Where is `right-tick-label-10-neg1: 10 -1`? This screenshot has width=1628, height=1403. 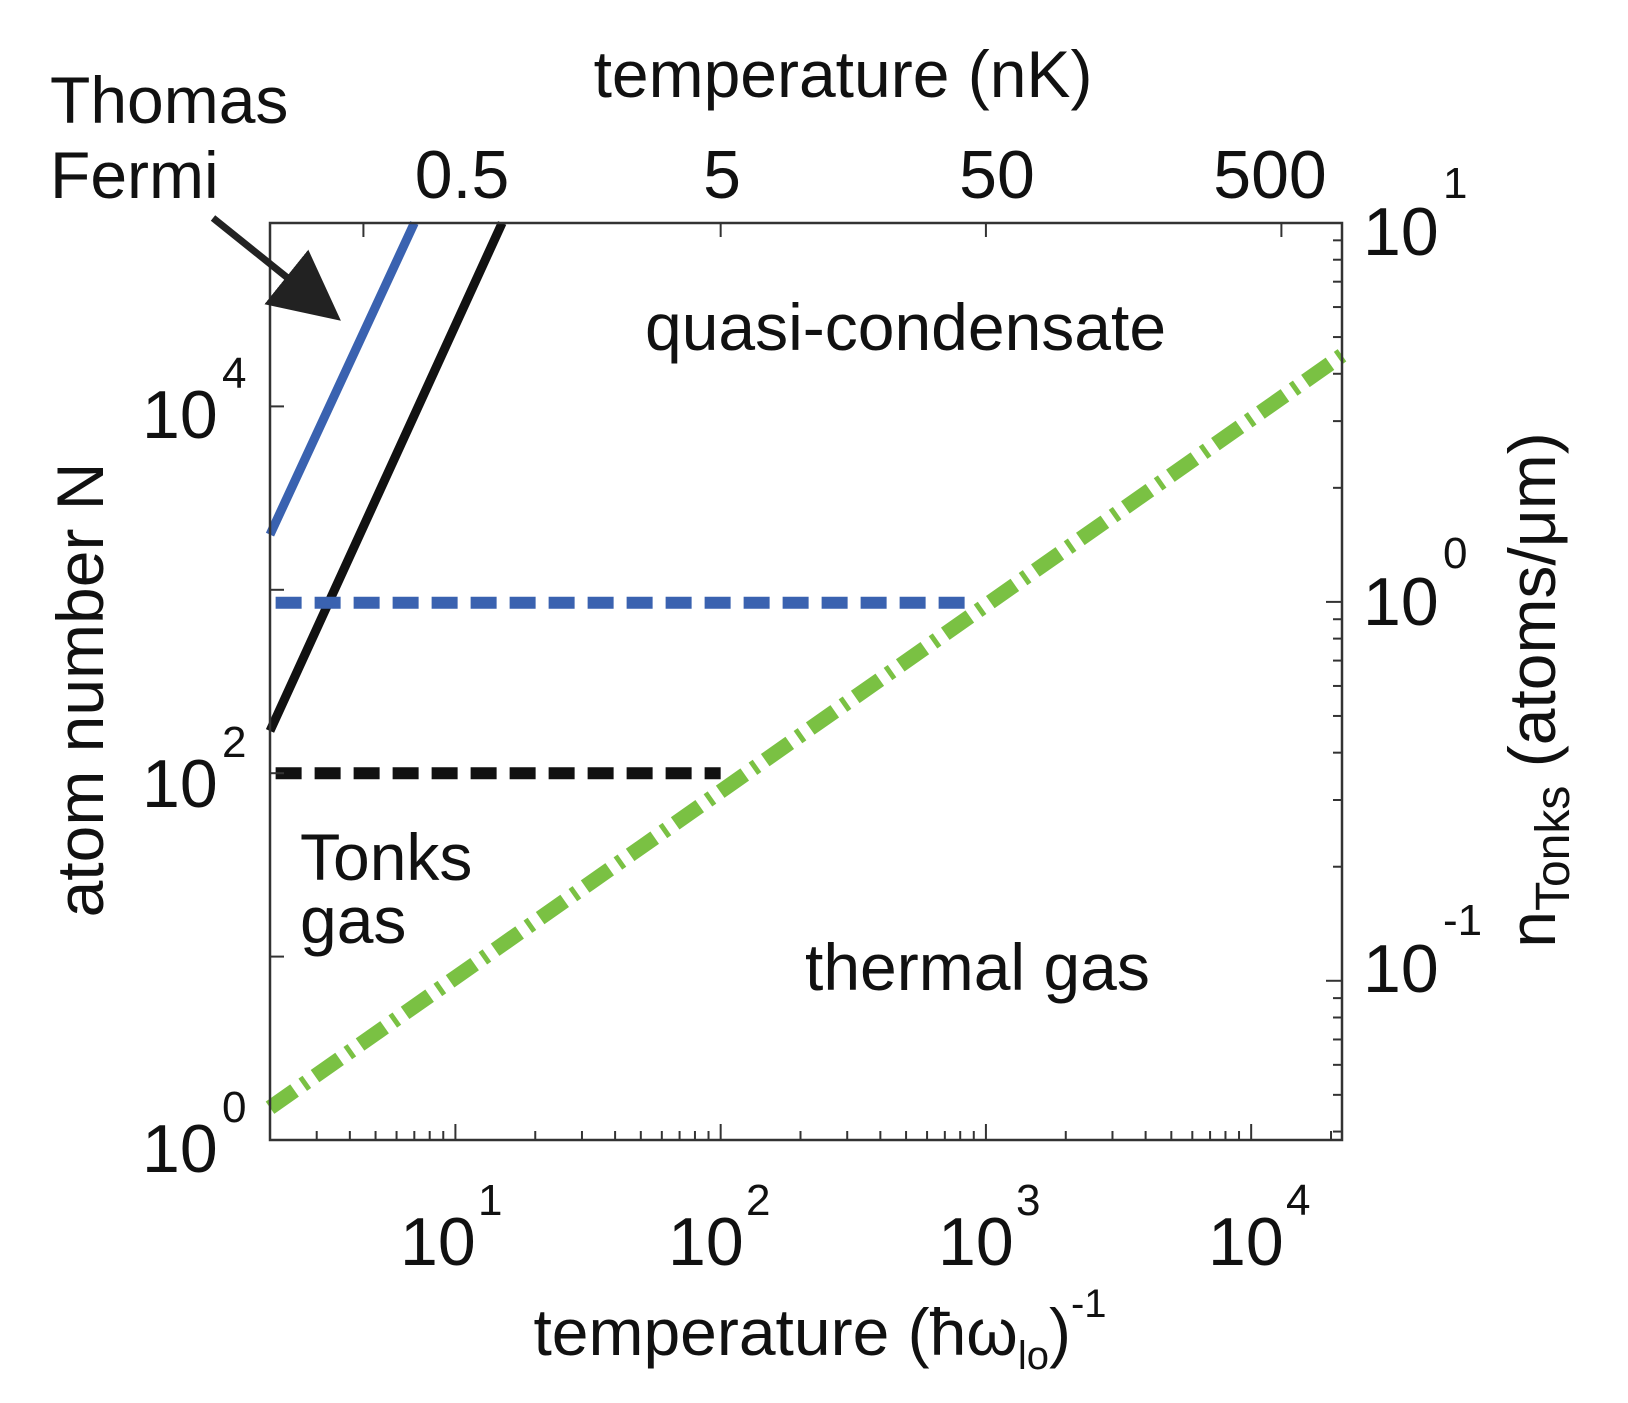 right-tick-label-10-neg1: 10 -1 is located at coordinates (1422, 951).